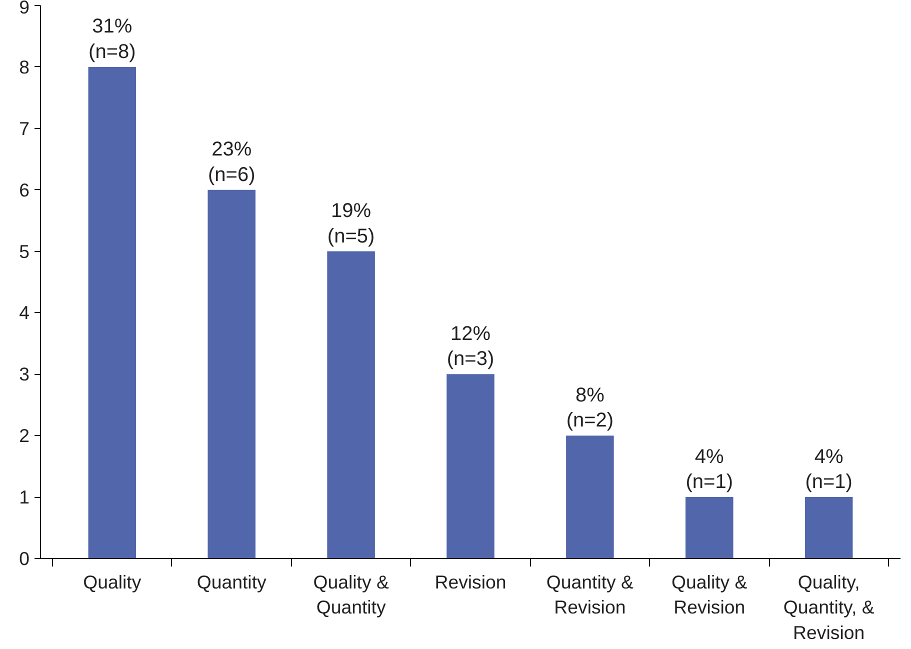  I want to click on y-tick-label: 9, so click(24, 9).